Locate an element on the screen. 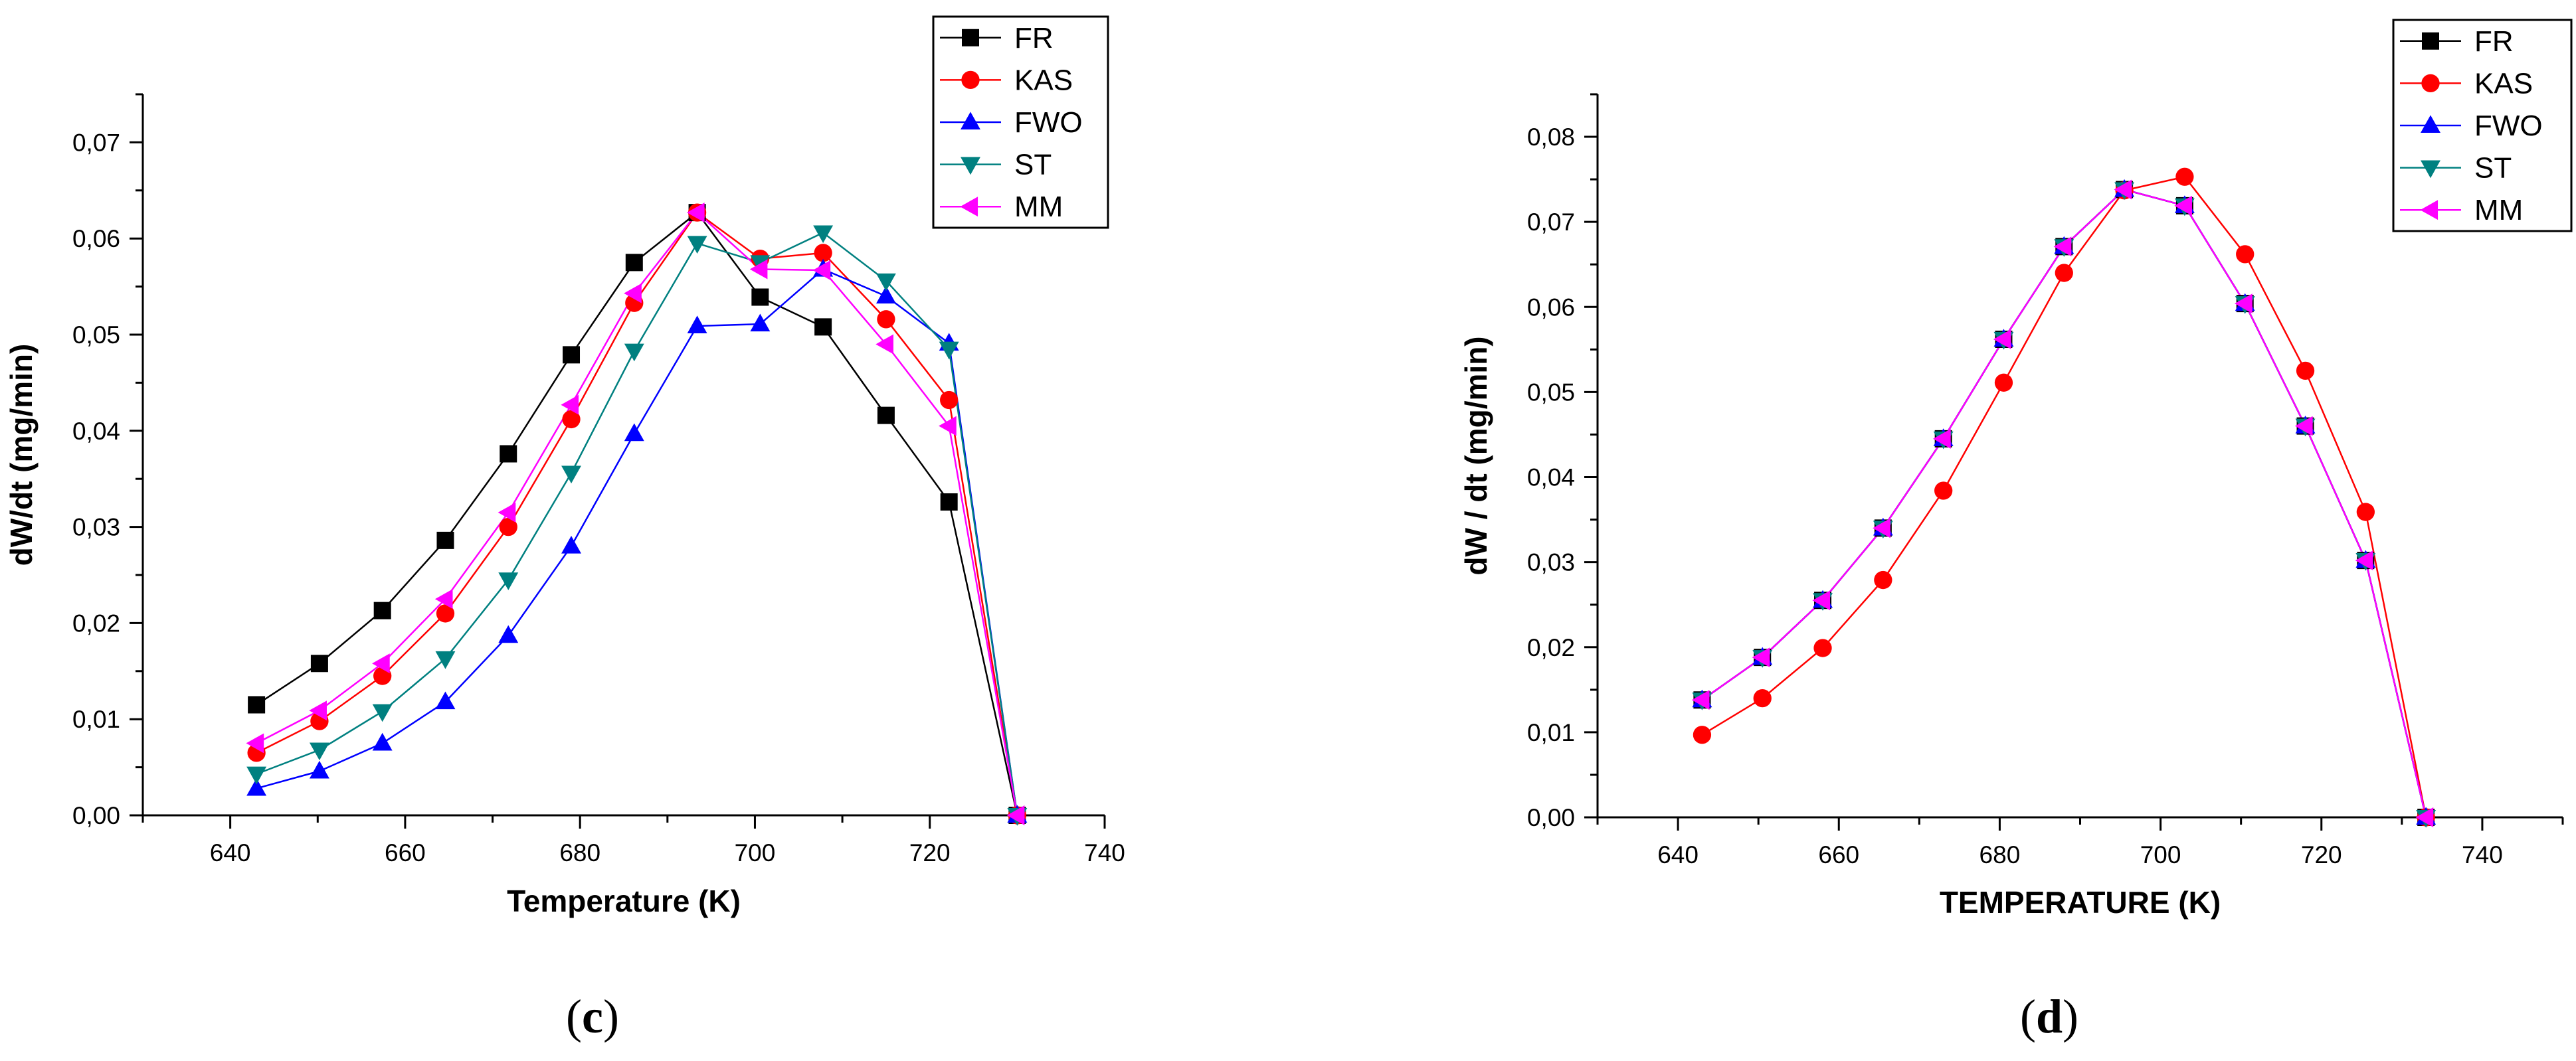  legend-marker-mm is located at coordinates (969, 207).